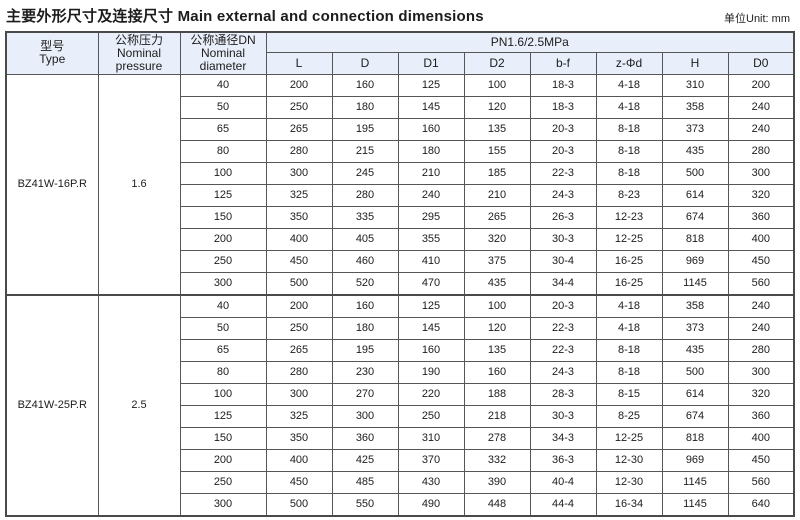 This screenshot has width=800, height=520. Describe the element at coordinates (139, 184) in the screenshot. I see `cell-pressure: 1.6` at that location.